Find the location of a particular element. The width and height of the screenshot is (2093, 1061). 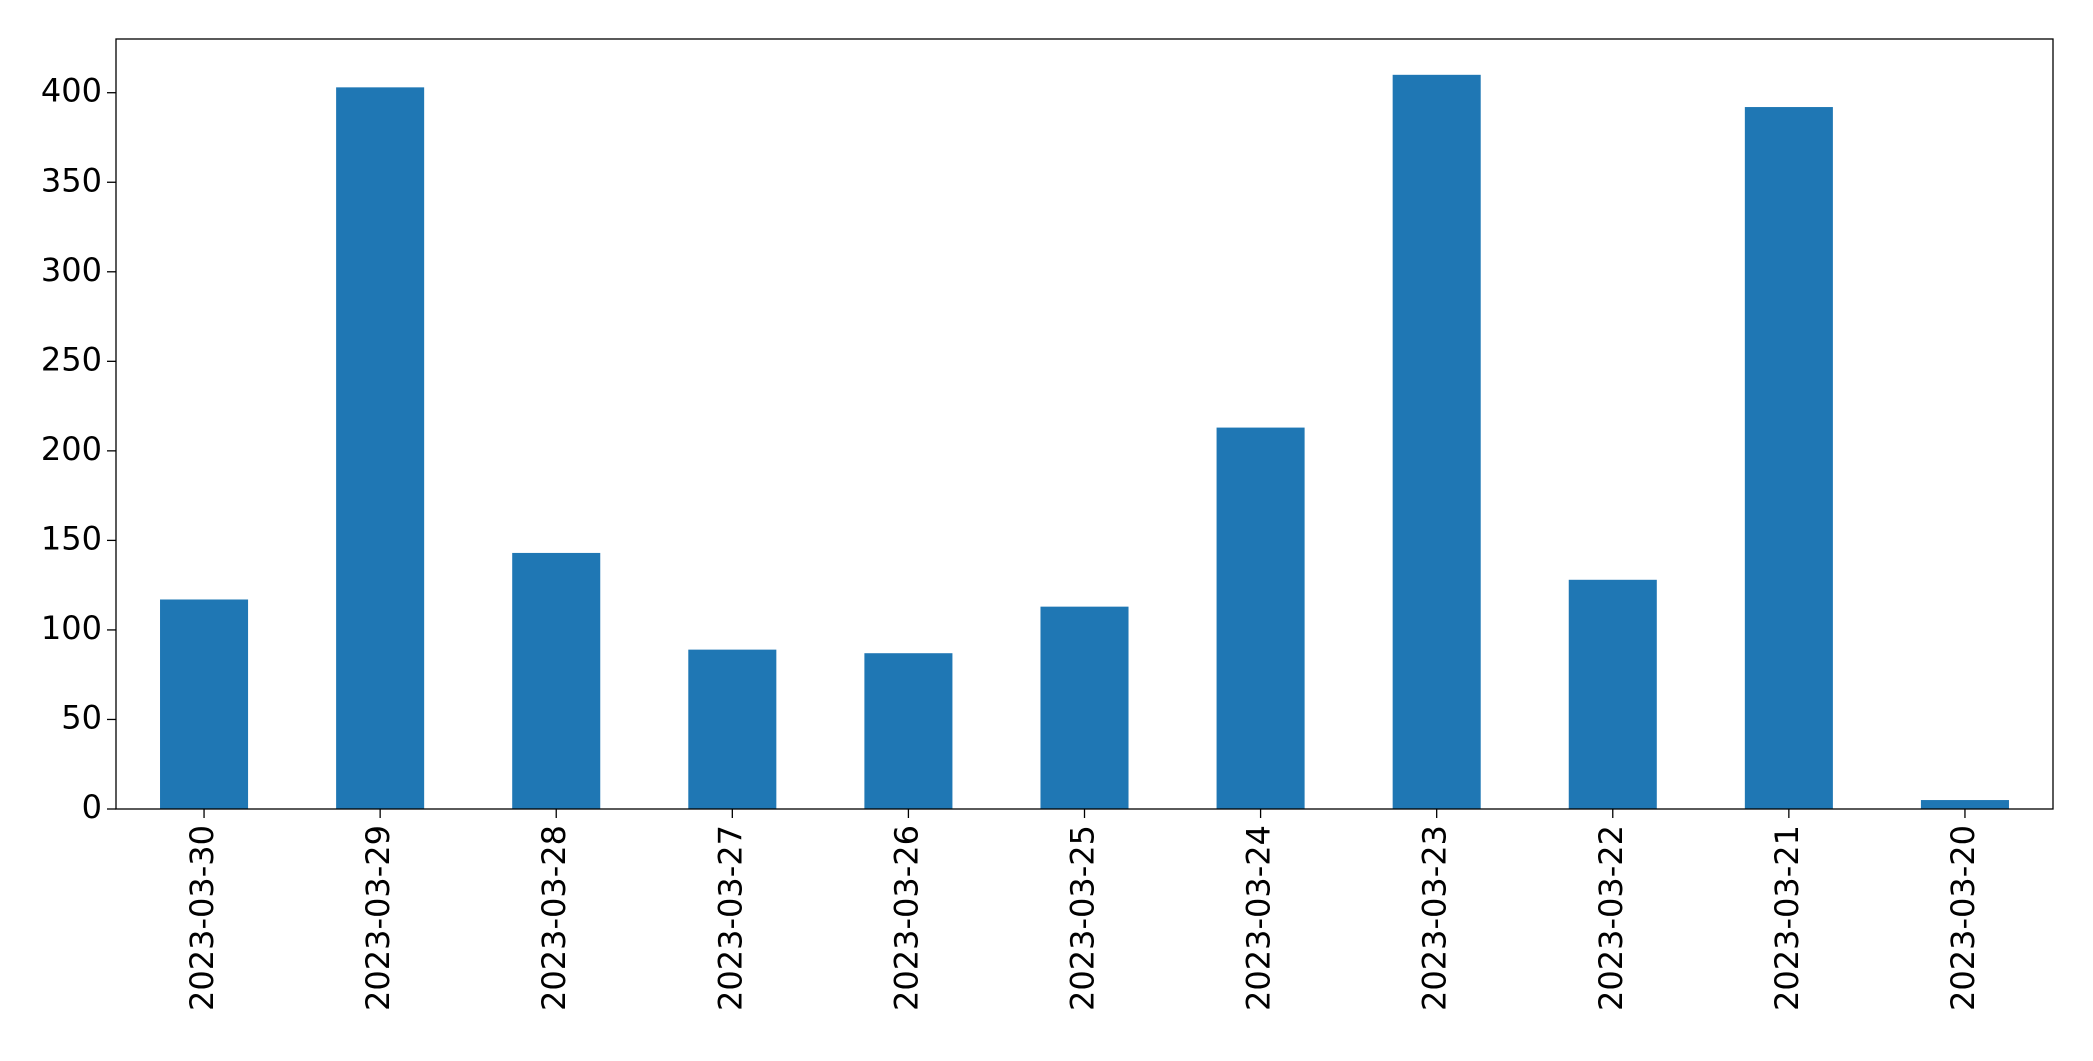

y-tick-label: 250 is located at coordinates (71, 359).